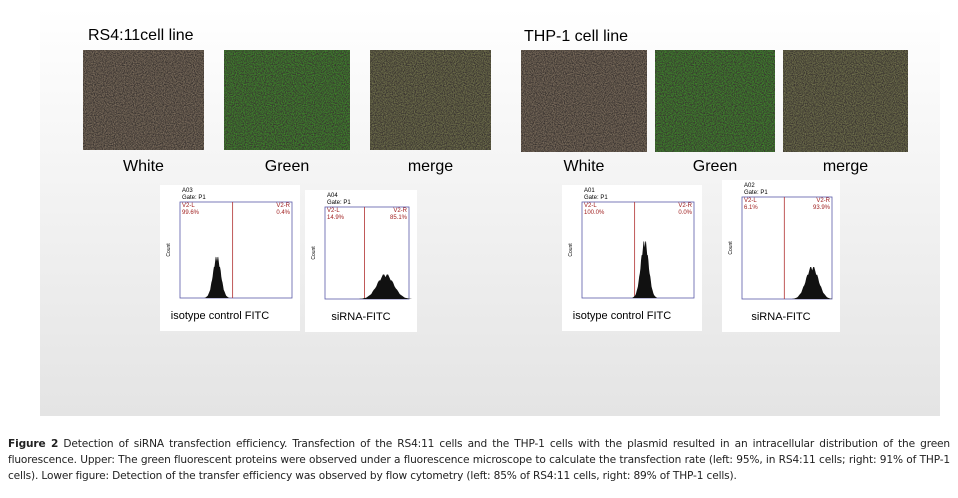 The width and height of the screenshot is (958, 498). Describe the element at coordinates (751, 208) in the screenshot. I see `left-percent: 6.1%` at that location.